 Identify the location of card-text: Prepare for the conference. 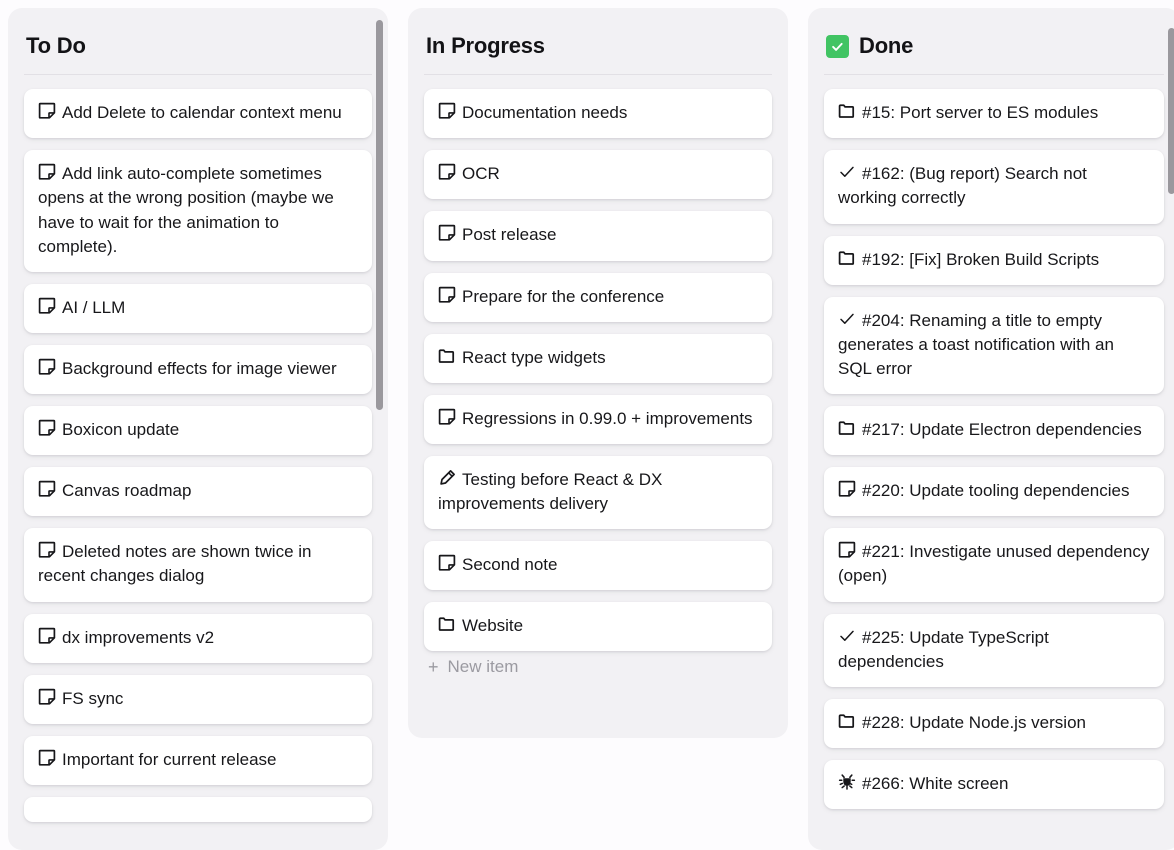
(563, 296).